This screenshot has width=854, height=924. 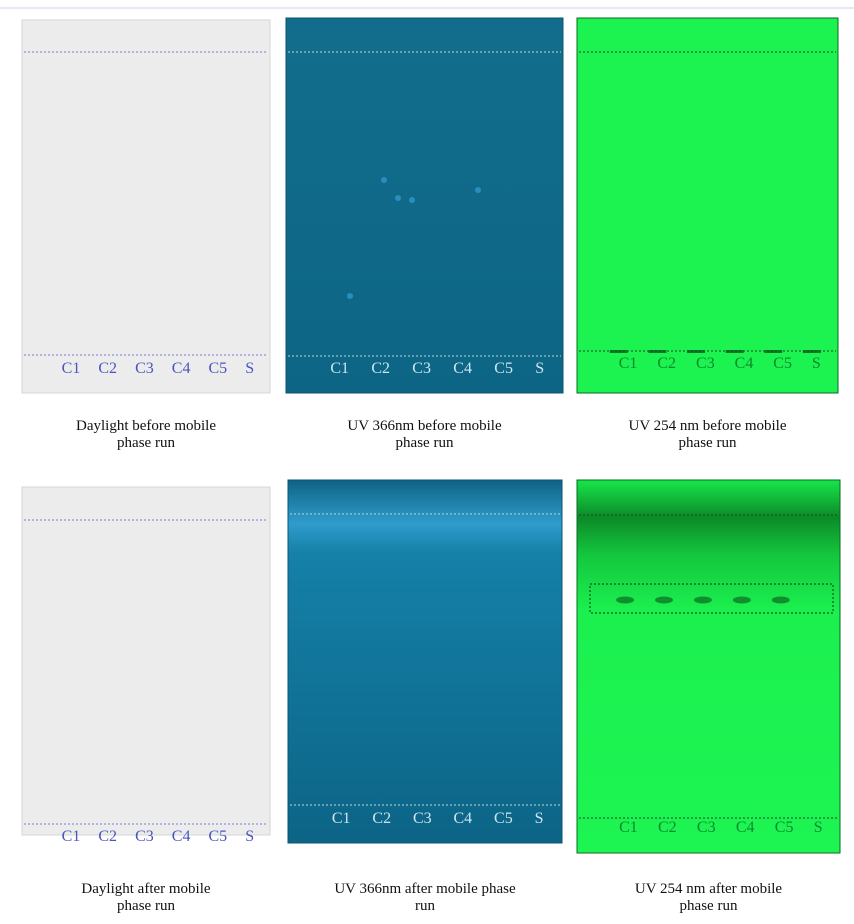 I want to click on caption: Daylight after mobile, so click(x=145, y=889).